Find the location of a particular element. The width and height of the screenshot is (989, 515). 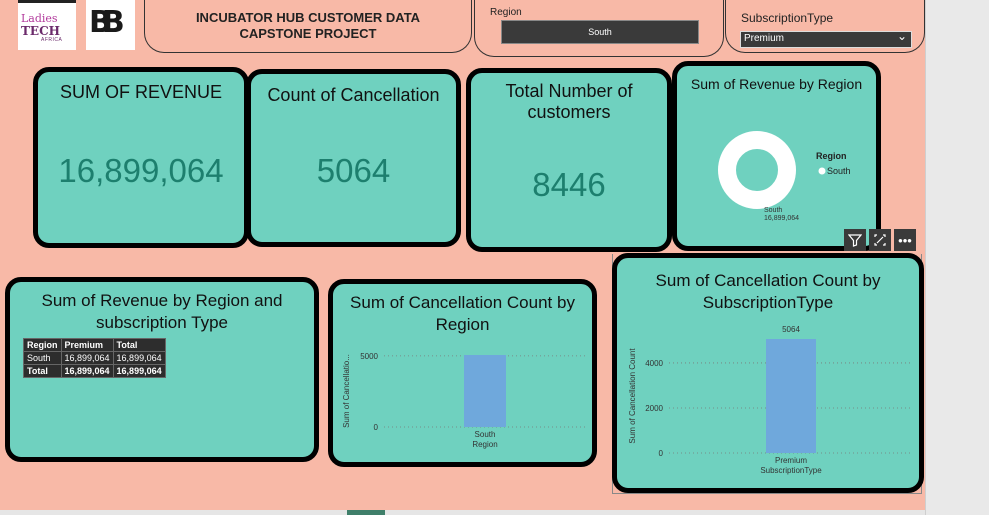

table-cell: South is located at coordinates (42, 358).